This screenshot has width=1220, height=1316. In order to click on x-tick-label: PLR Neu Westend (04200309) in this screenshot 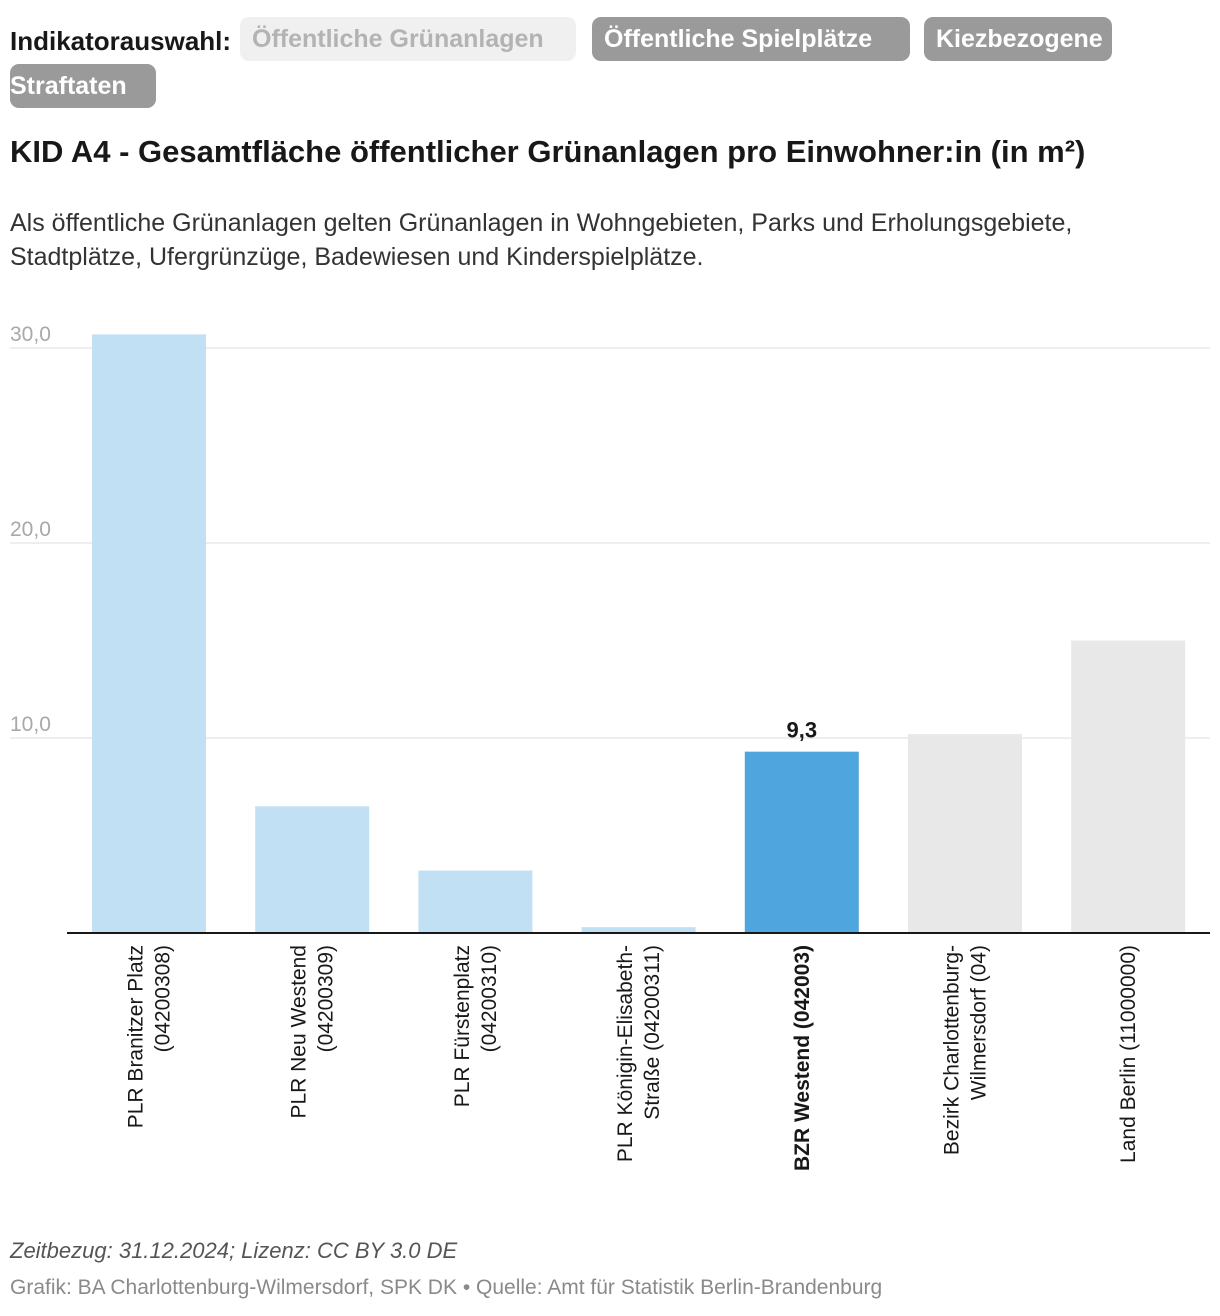, I will do `click(313, 1032)`.